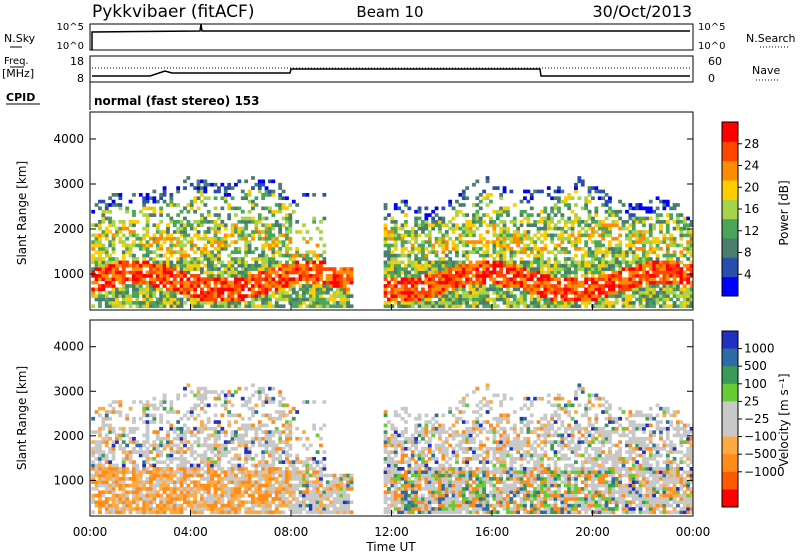 The height and width of the screenshot is (554, 800). I want to click on freq-left-8: 8, so click(80, 78).